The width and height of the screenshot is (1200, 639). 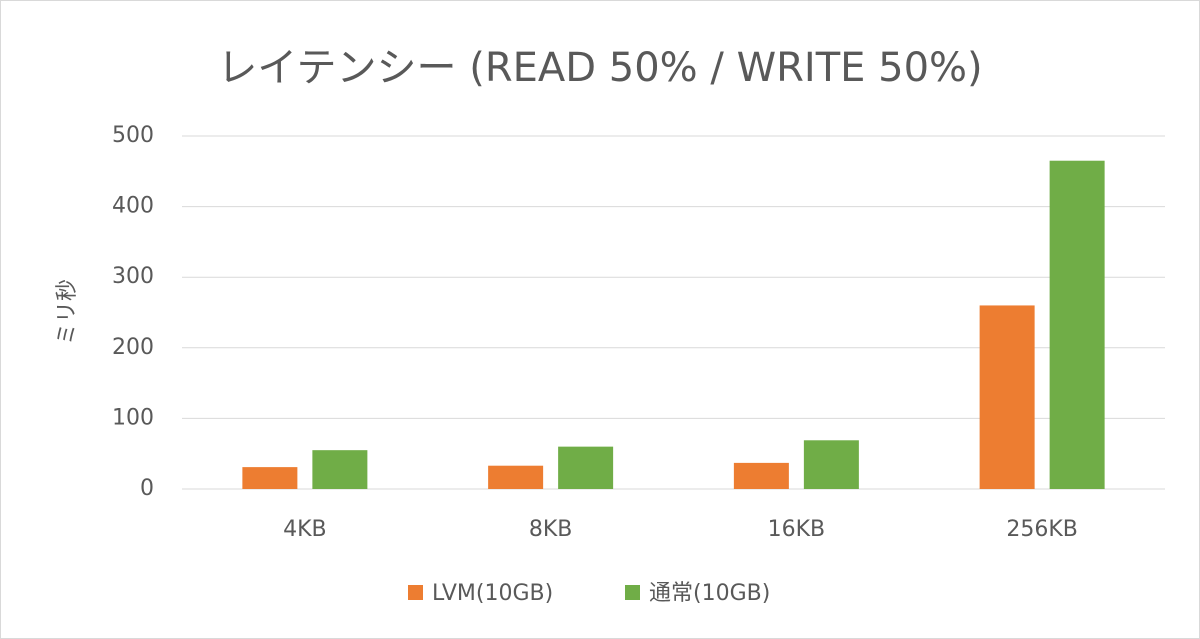 I want to click on y-tick-label: 200, so click(x=133, y=347).